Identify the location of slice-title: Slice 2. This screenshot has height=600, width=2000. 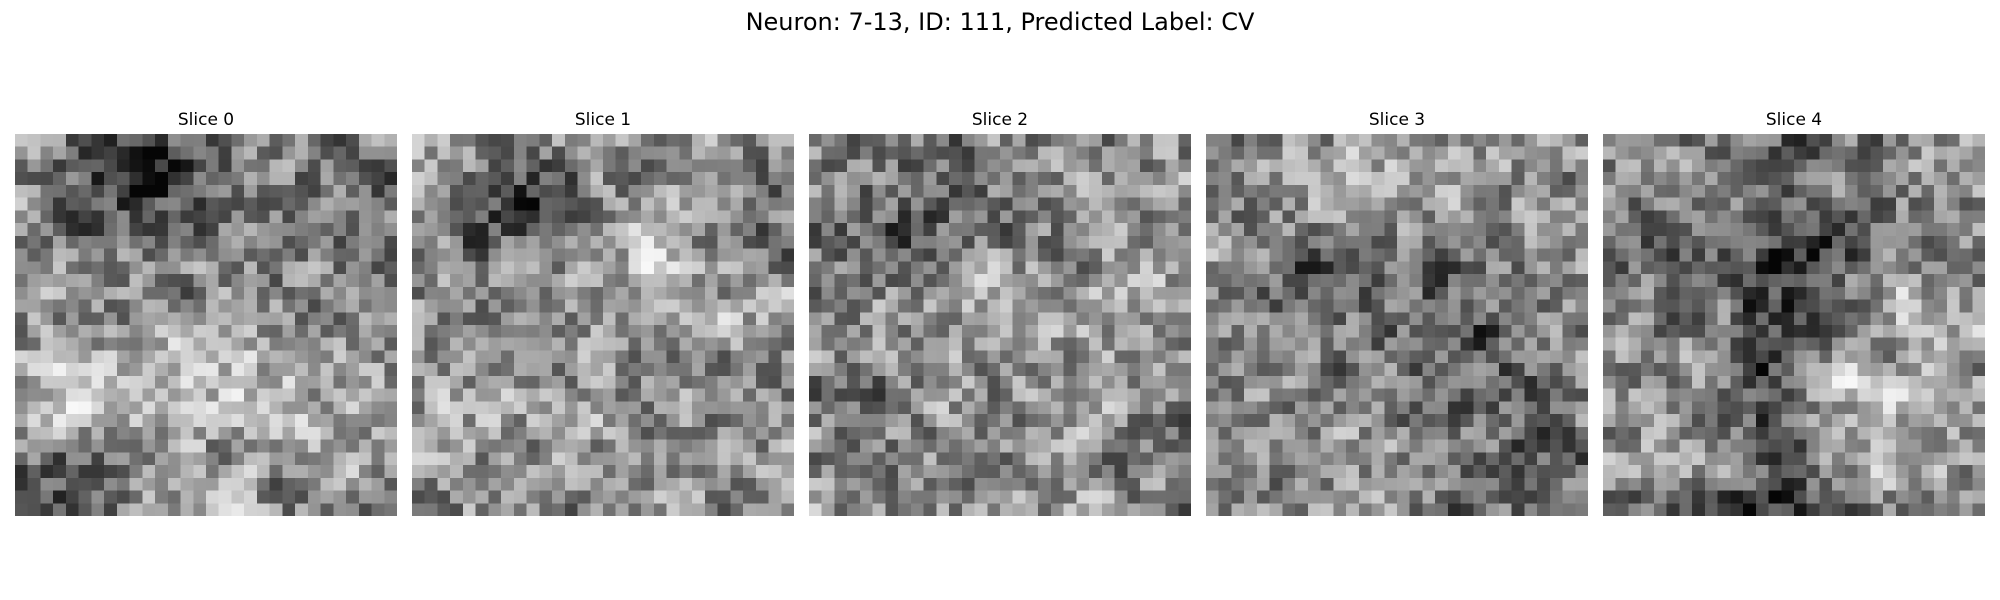
(1000, 120).